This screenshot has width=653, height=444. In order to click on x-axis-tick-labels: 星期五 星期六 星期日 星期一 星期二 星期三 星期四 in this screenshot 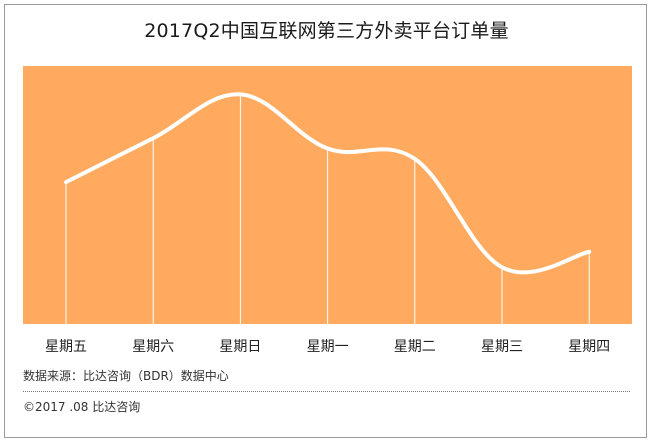, I will do `click(327, 347)`.